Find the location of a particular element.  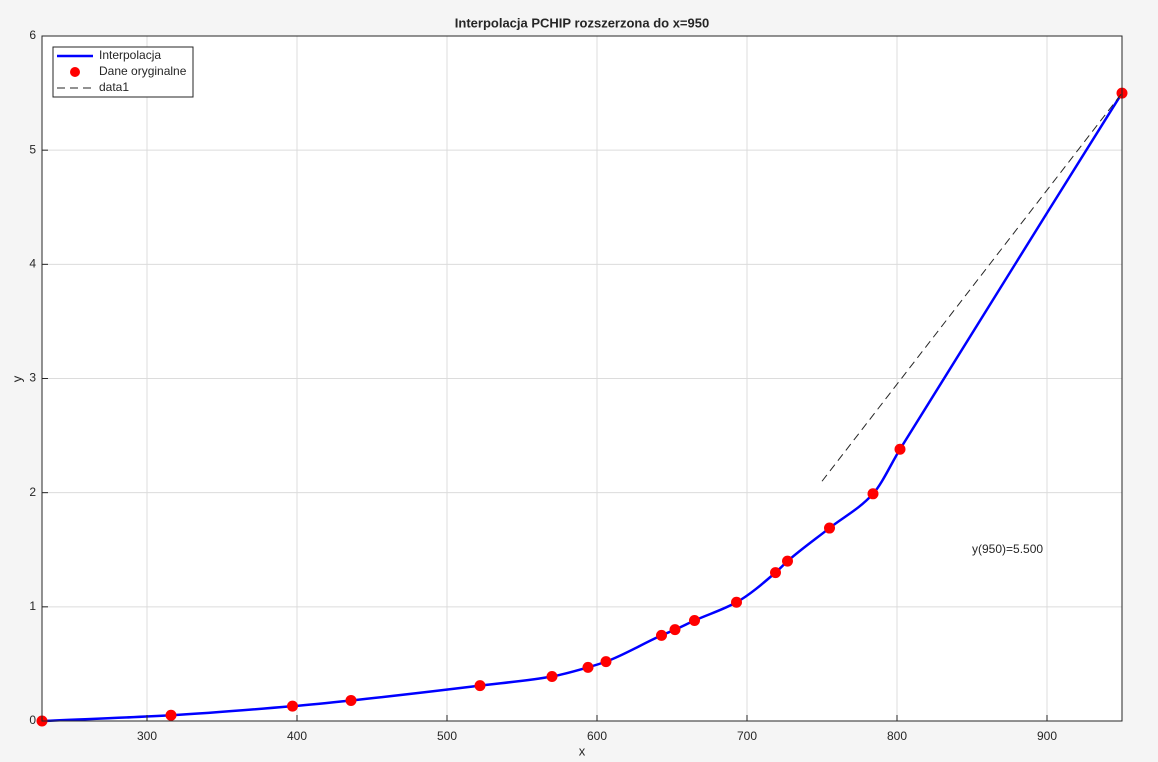

y-tick-label: 2 is located at coordinates (32, 492).